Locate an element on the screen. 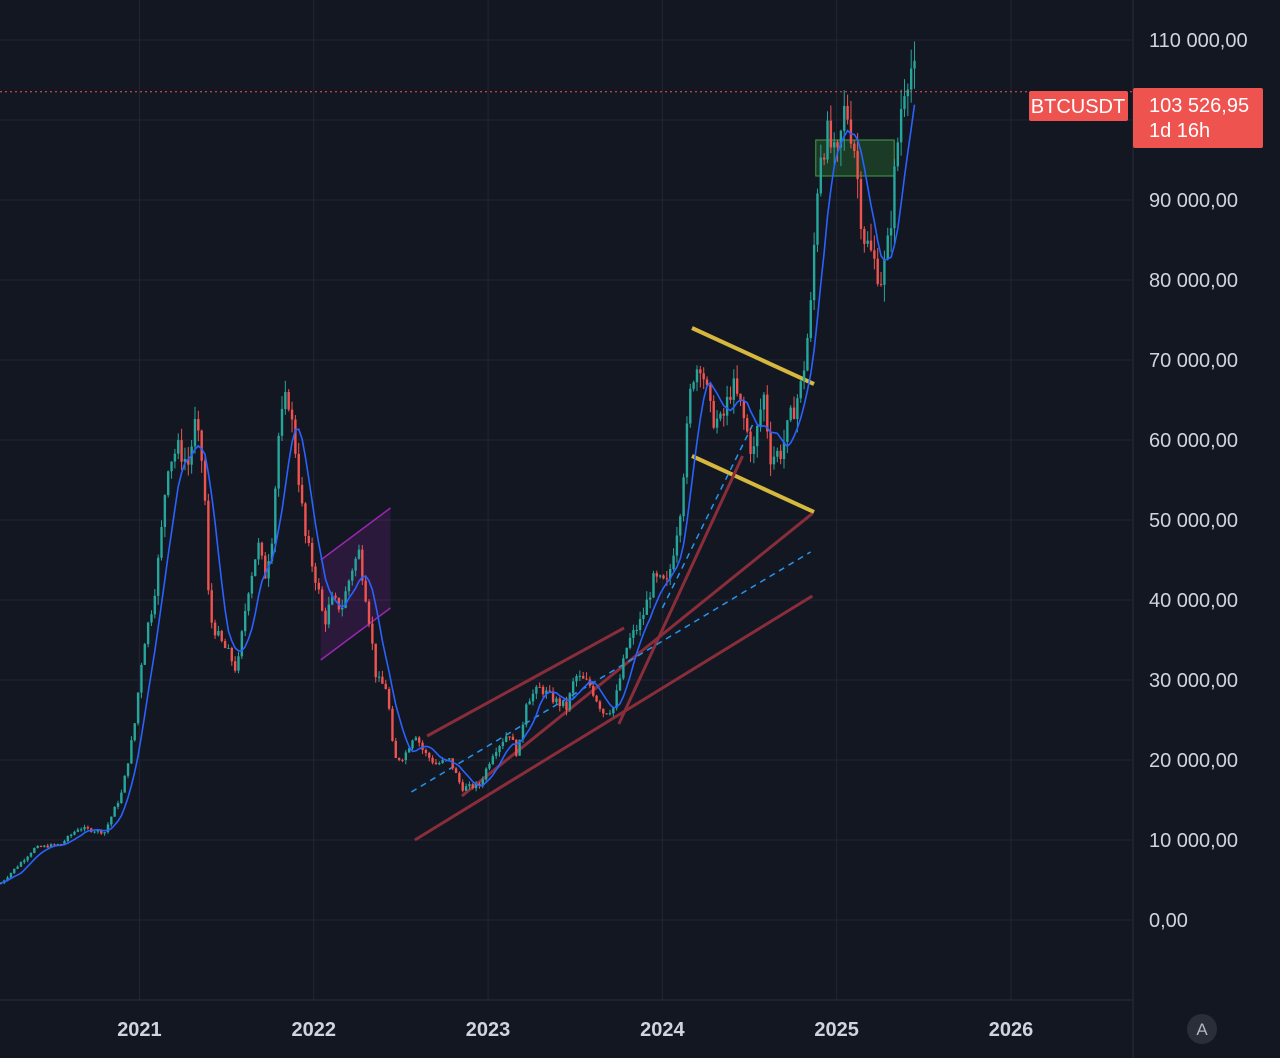 This screenshot has height=1058, width=1280. auto-scale-button: A is located at coordinates (1202, 1029).